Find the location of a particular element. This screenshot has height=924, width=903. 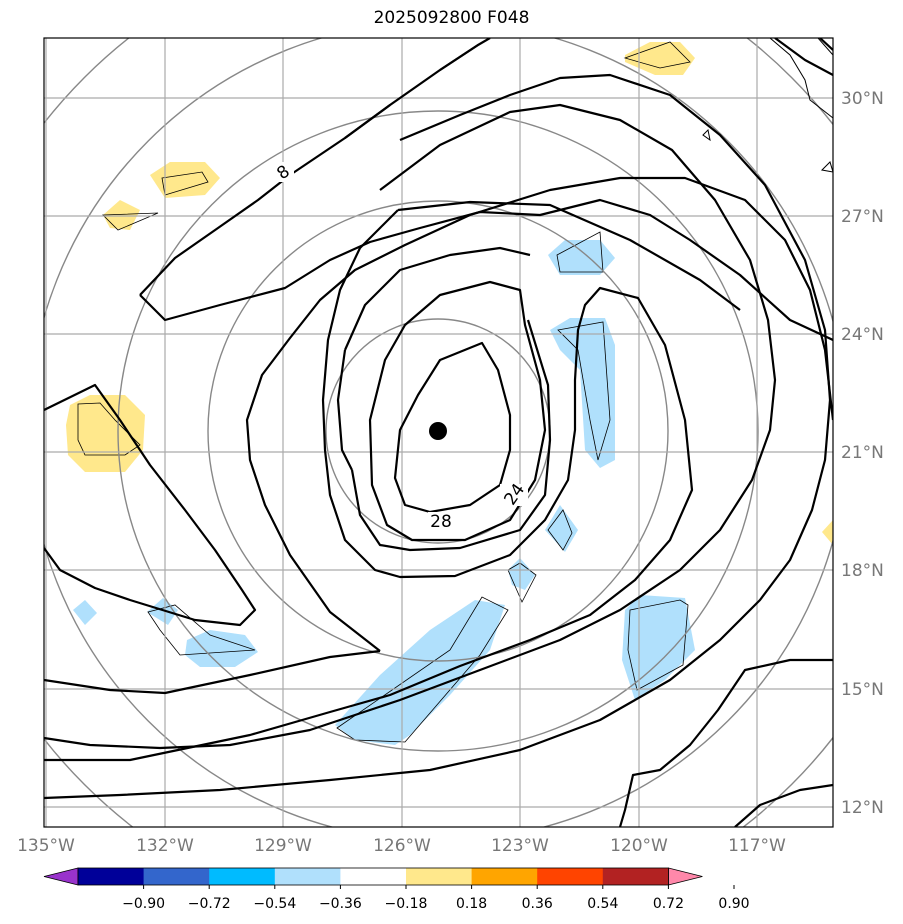

lat-tick-label: 27°N is located at coordinates (862, 217).